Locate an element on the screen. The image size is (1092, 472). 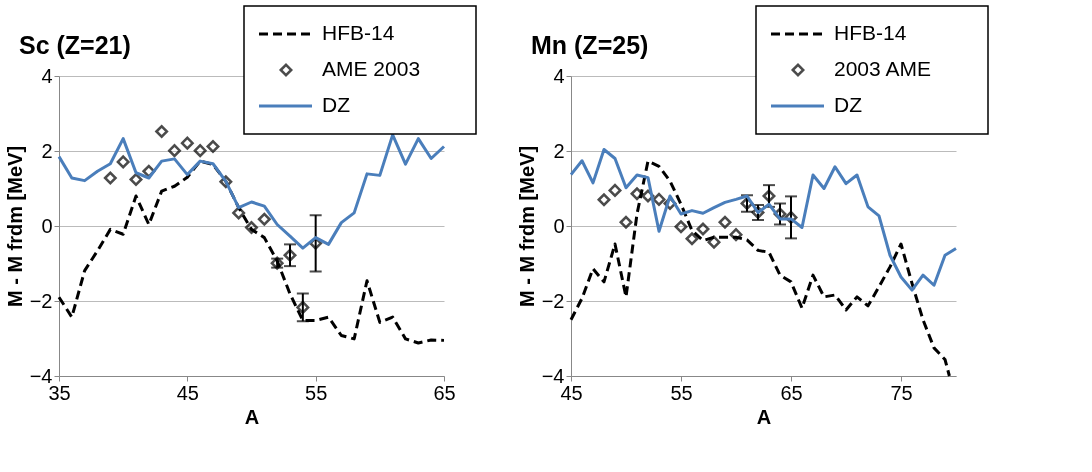
chart-title: Mn (Z=25) is located at coordinates (590, 45).